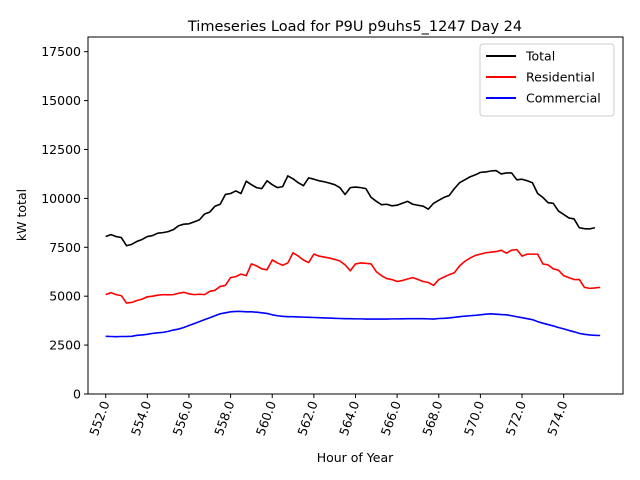 The height and width of the screenshot is (480, 640). I want to click on y-tick-label: 2500, so click(65, 345).